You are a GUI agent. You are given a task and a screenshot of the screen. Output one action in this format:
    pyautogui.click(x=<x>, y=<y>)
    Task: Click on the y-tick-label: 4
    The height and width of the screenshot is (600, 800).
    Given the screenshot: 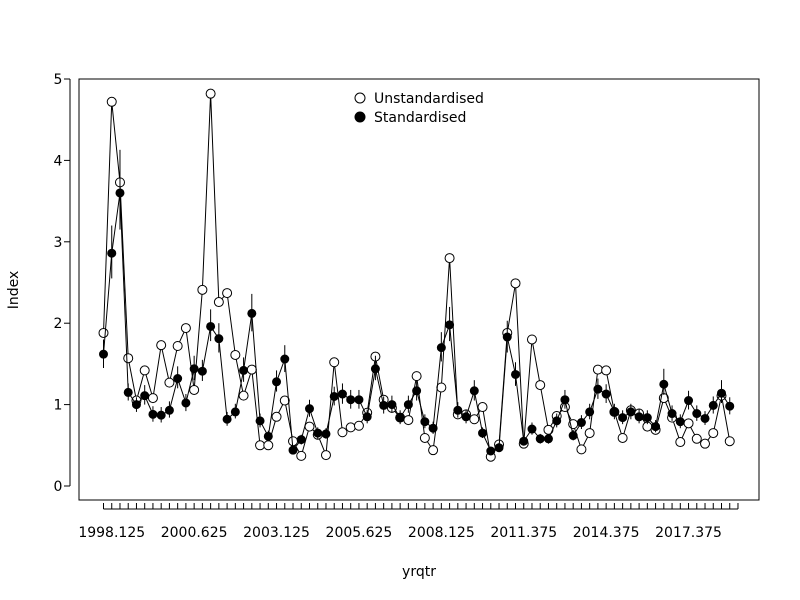 What is the action you would take?
    pyautogui.click(x=58, y=161)
    